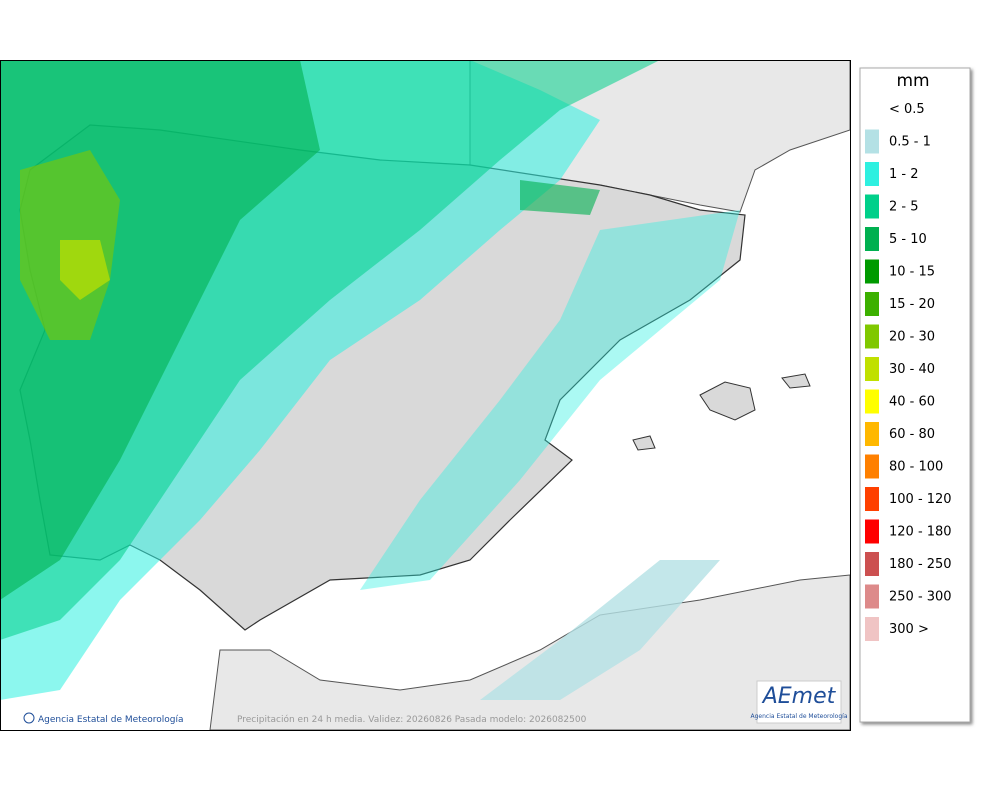 Image resolution: width=1000 pixels, height=790 pixels. Describe the element at coordinates (600, 630) in the screenshot. I see `rain-africa` at that location.